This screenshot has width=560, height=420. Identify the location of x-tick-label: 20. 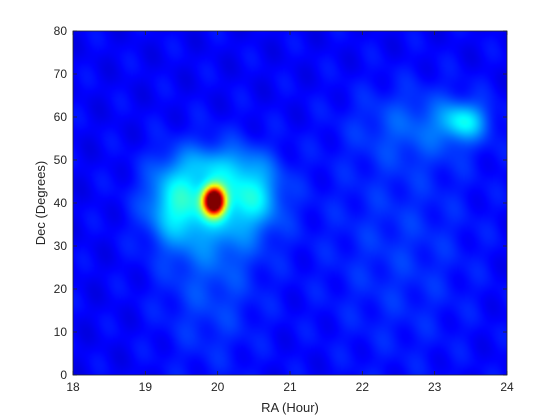
(218, 387).